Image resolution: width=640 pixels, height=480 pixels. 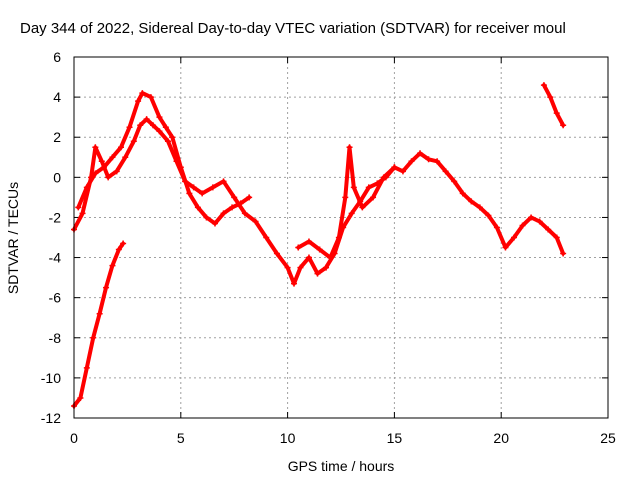 What do you see at coordinates (57, 137) in the screenshot?
I see `y-tick-label: 2` at bounding box center [57, 137].